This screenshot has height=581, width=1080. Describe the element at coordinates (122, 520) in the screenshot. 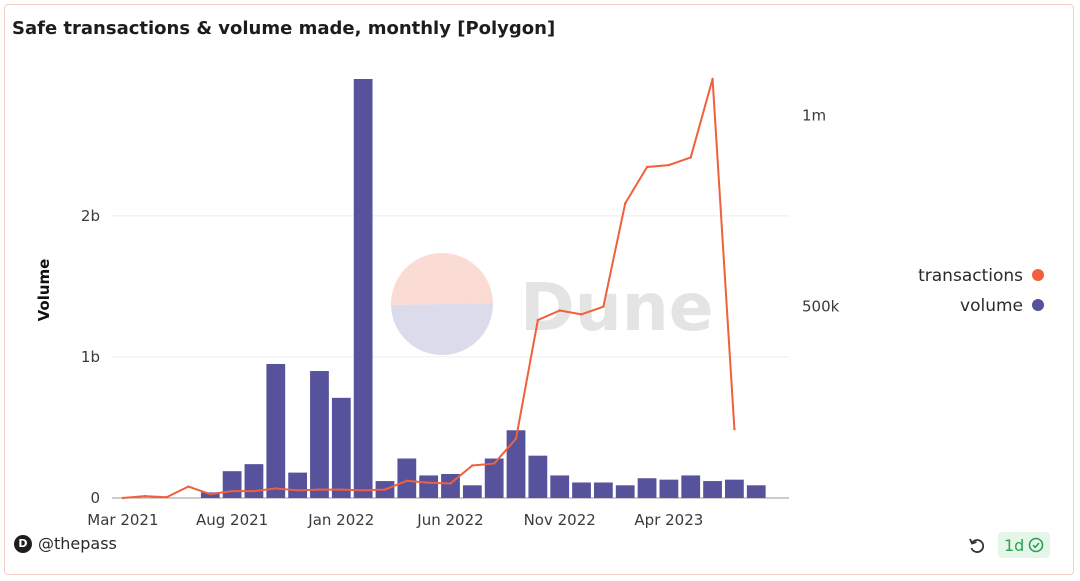

I see `x-tick-label: Mar 2021` at that location.